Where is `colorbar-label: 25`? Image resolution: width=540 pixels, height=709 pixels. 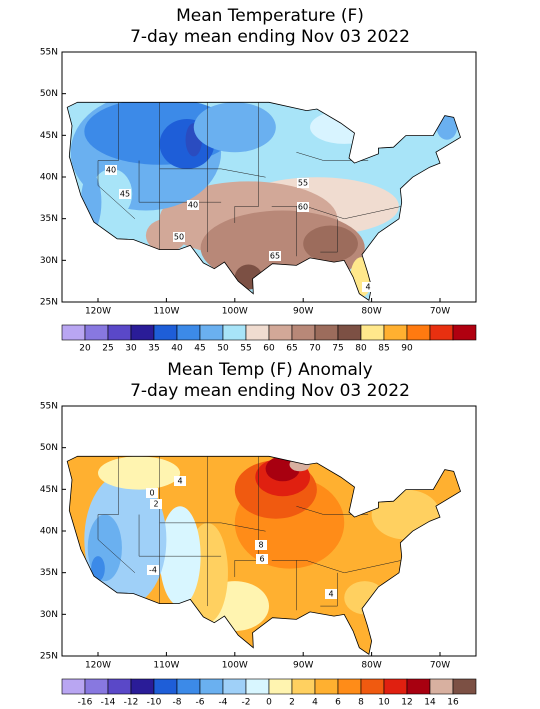
colorbar-label: 25 is located at coordinates (107, 349).